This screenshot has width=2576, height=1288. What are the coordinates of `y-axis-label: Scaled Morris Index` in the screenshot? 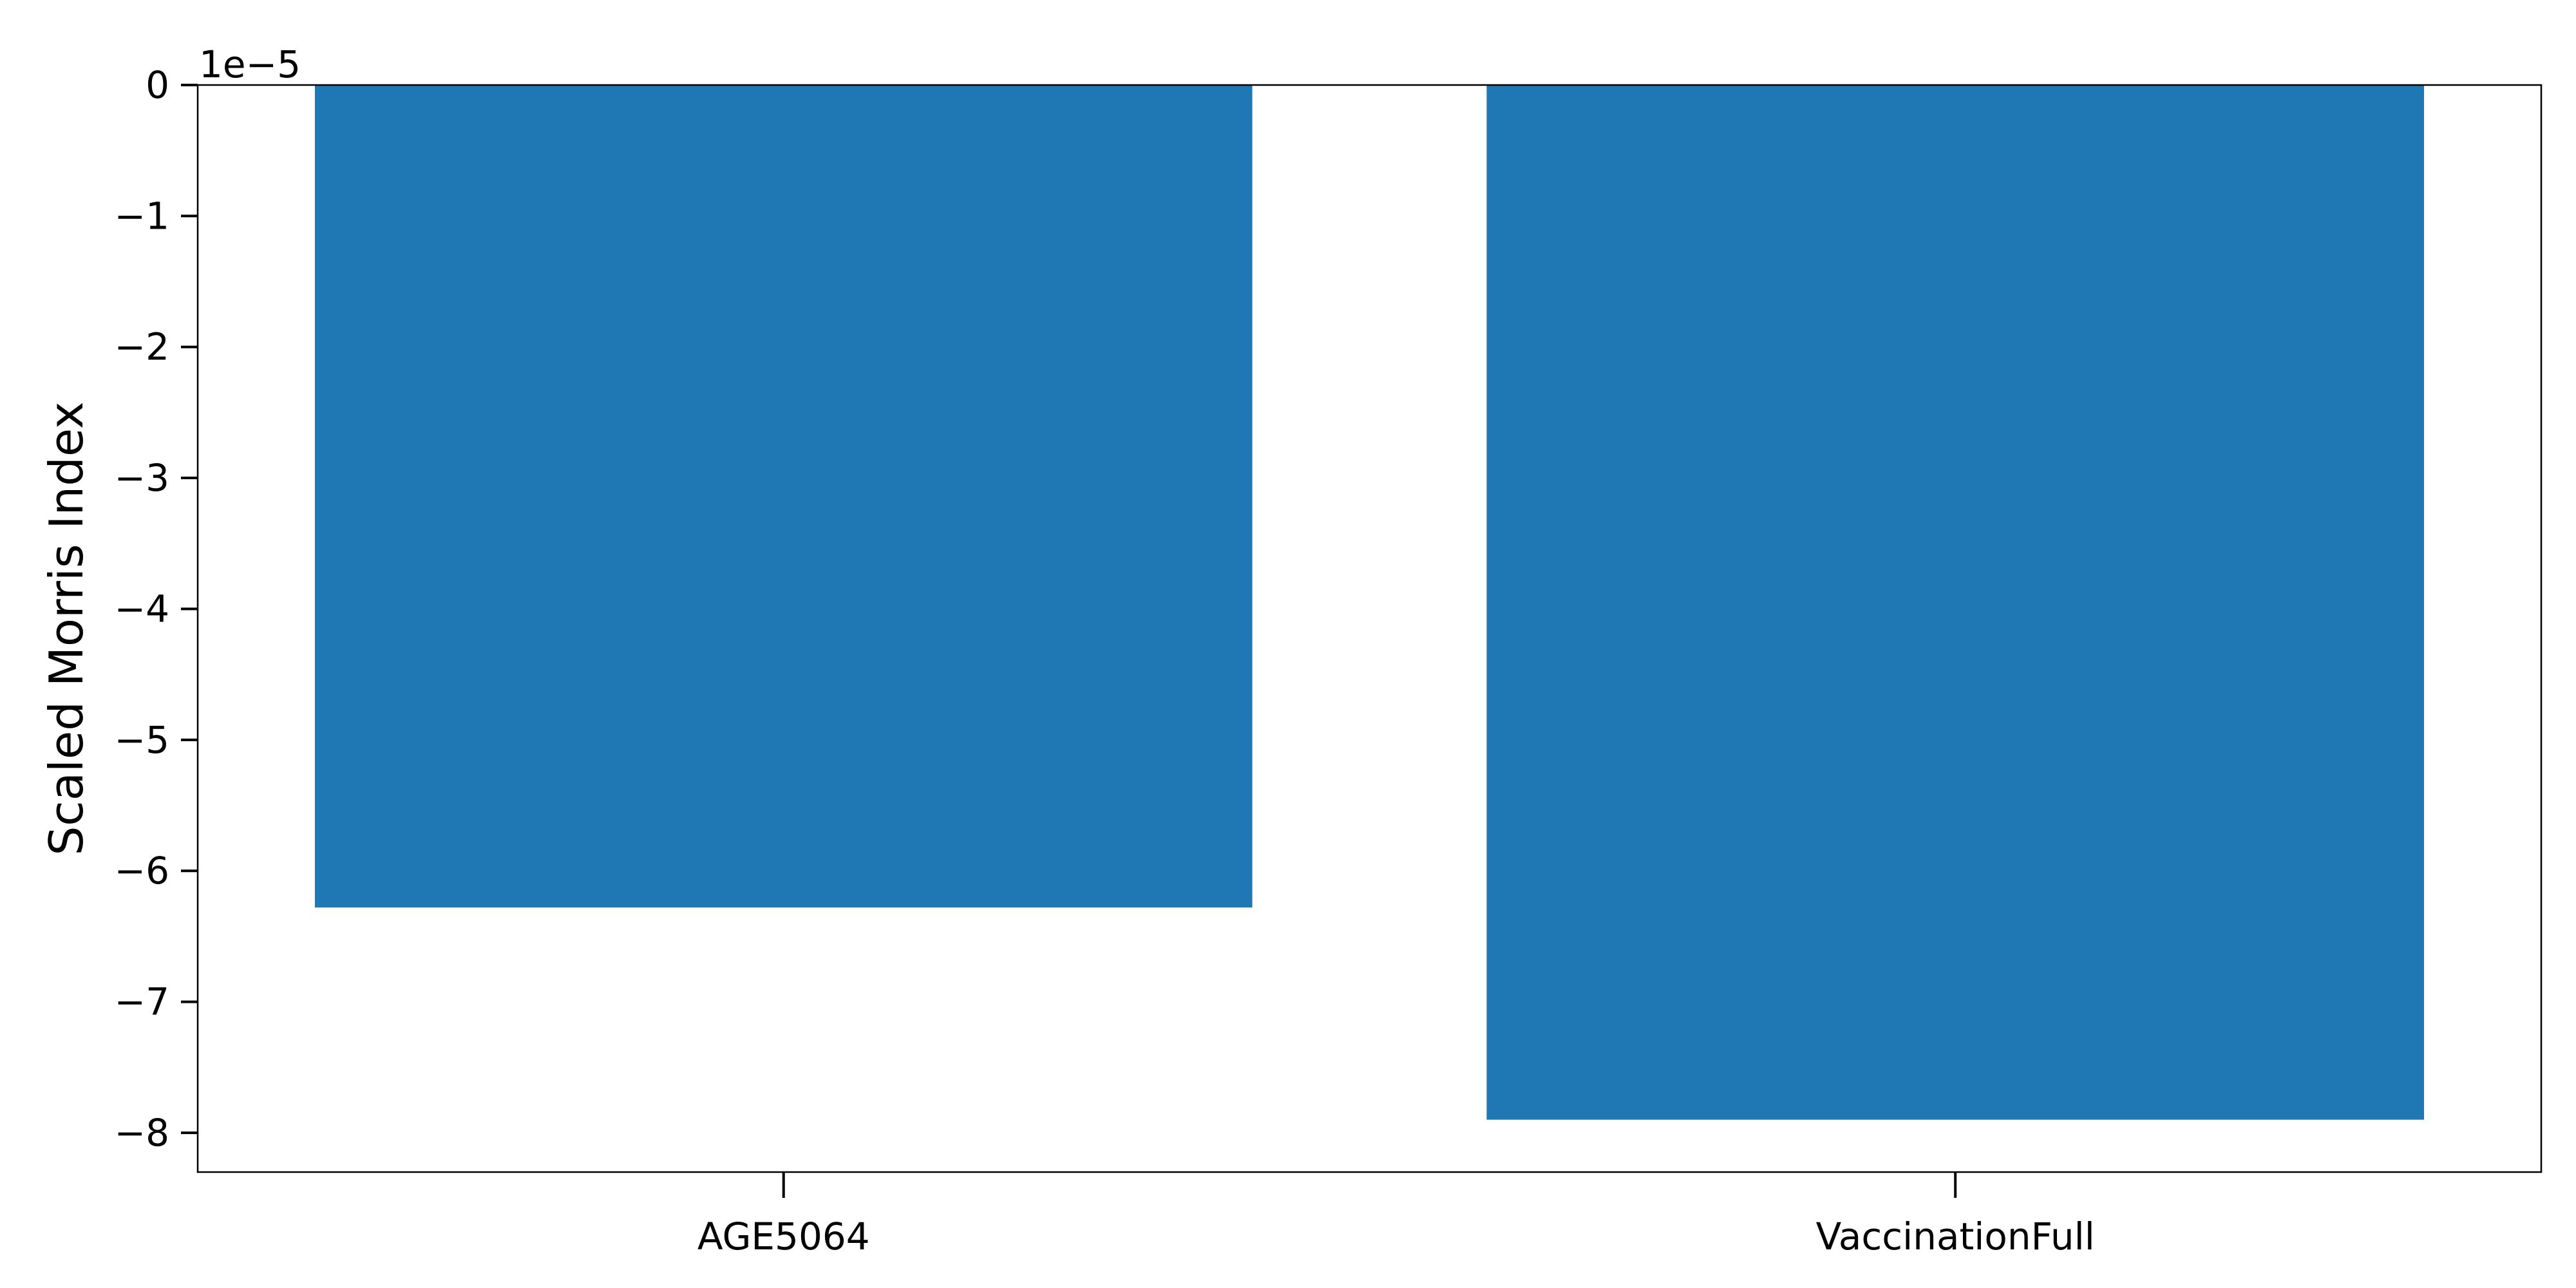 It's located at (66, 628).